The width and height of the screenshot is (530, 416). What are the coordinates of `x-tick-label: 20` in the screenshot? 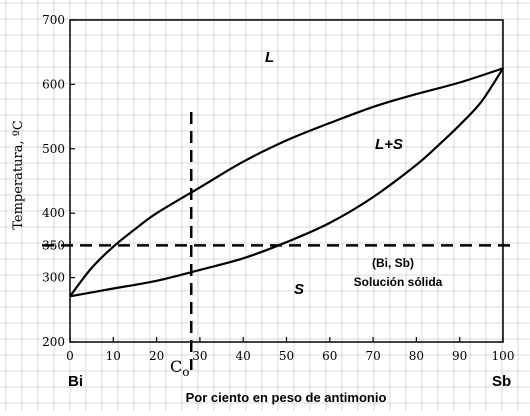 It's located at (156, 356).